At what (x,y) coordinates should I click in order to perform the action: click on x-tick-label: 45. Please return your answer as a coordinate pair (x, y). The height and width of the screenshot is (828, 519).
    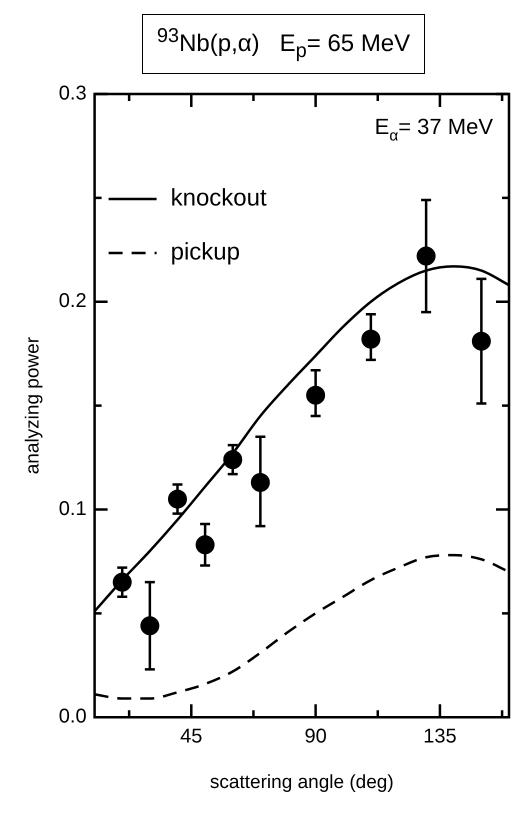
    Looking at the image, I should click on (191, 737).